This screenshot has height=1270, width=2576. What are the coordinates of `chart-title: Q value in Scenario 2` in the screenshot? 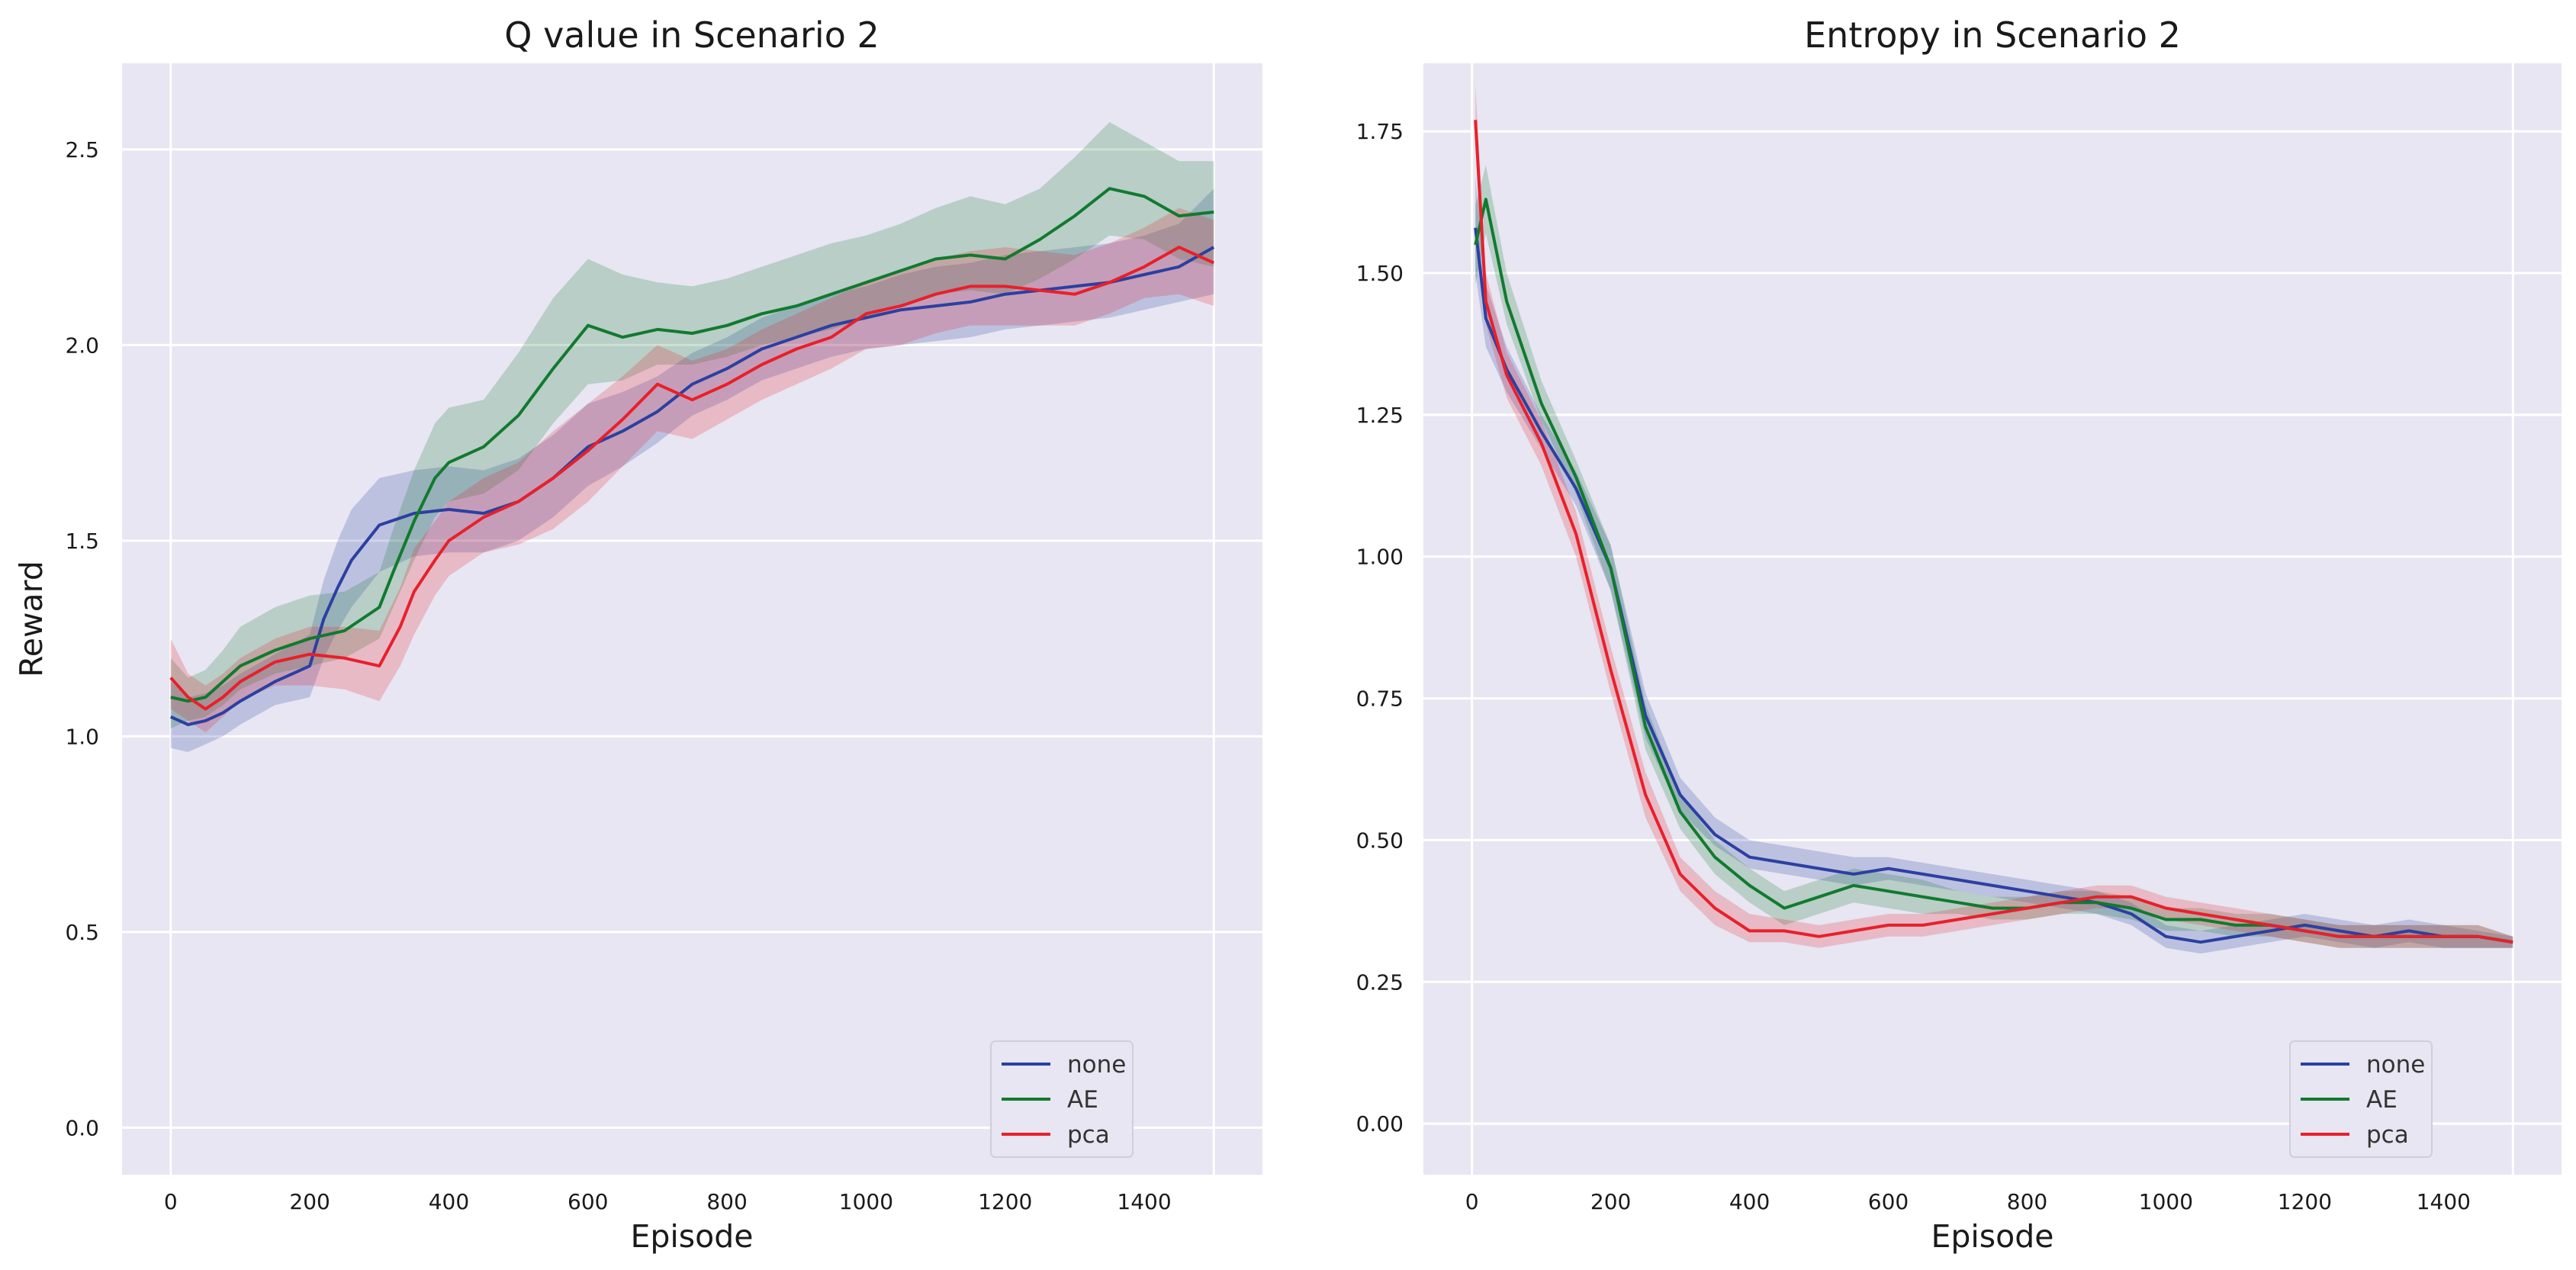 It's located at (692, 35).